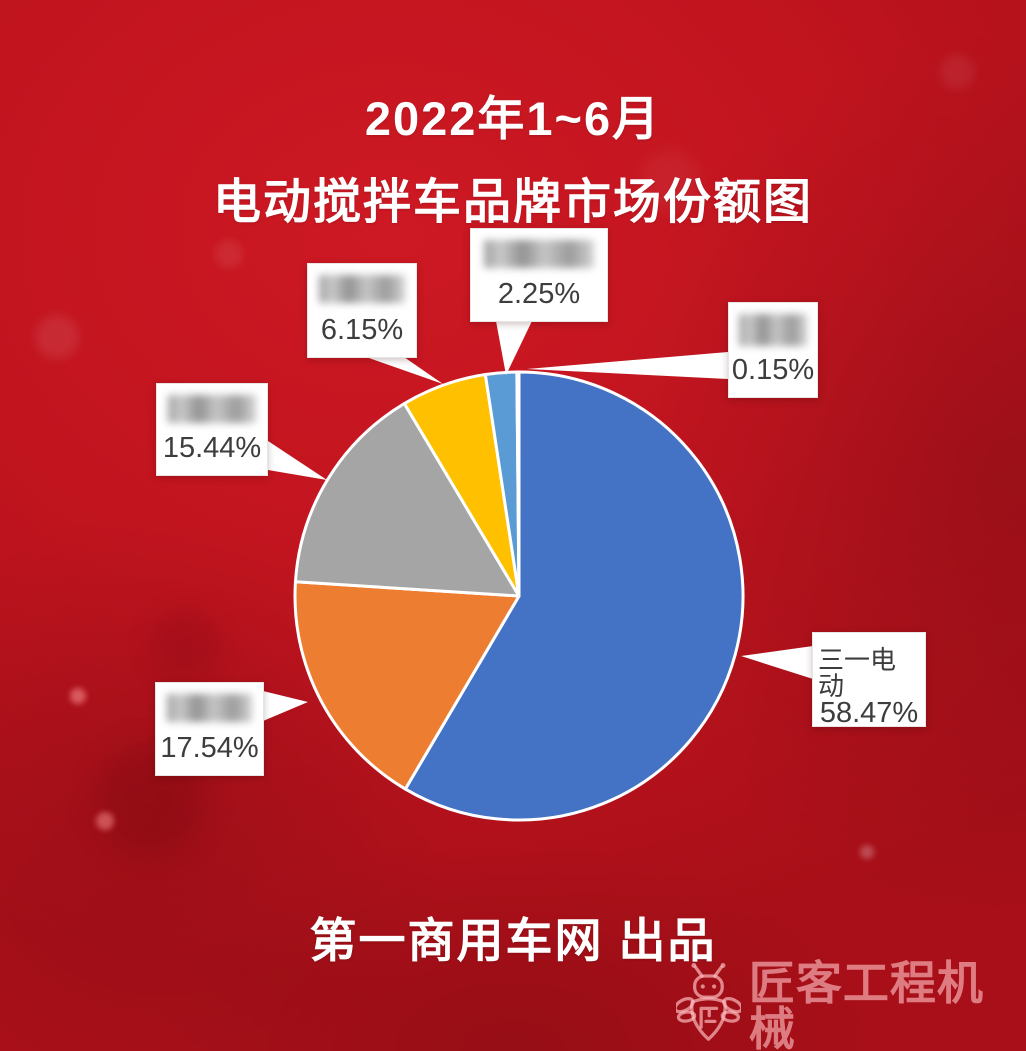 The image size is (1026, 1051). What do you see at coordinates (857, 673) in the screenshot?
I see `brand-name-label: 三一电动` at bounding box center [857, 673].